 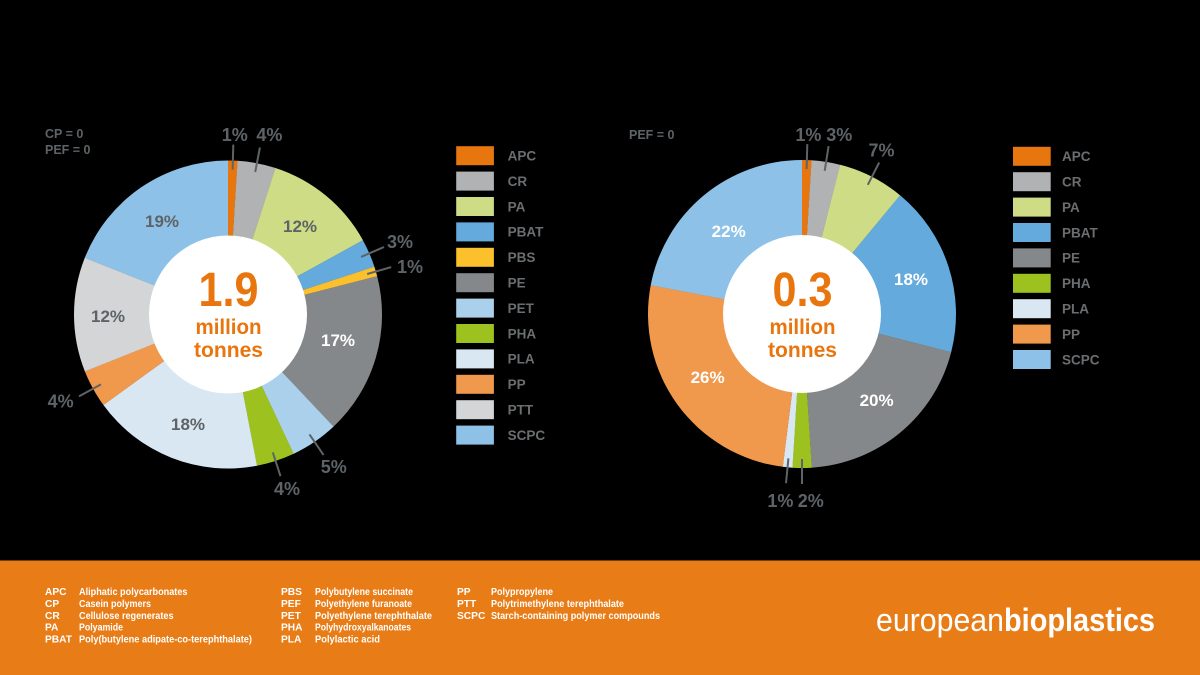 I want to click on svg-text: Polyamide, so click(x=101, y=628).